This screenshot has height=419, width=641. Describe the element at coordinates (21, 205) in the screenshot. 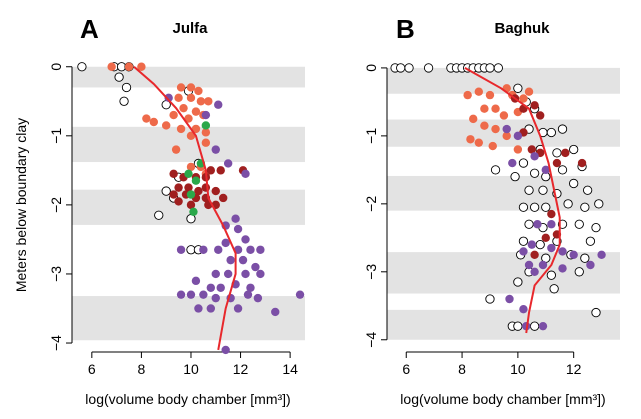

I see `y-axis-label: Meters below boundary clay` at that location.